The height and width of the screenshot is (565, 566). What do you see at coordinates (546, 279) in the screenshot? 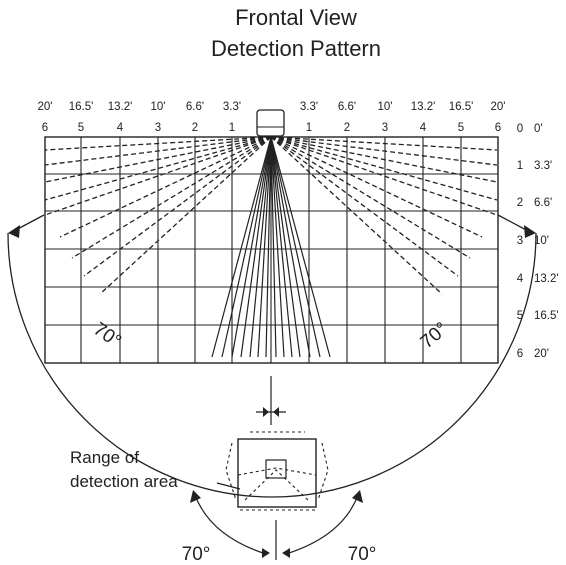
I see `right-feet-label: 13.2'` at bounding box center [546, 279].